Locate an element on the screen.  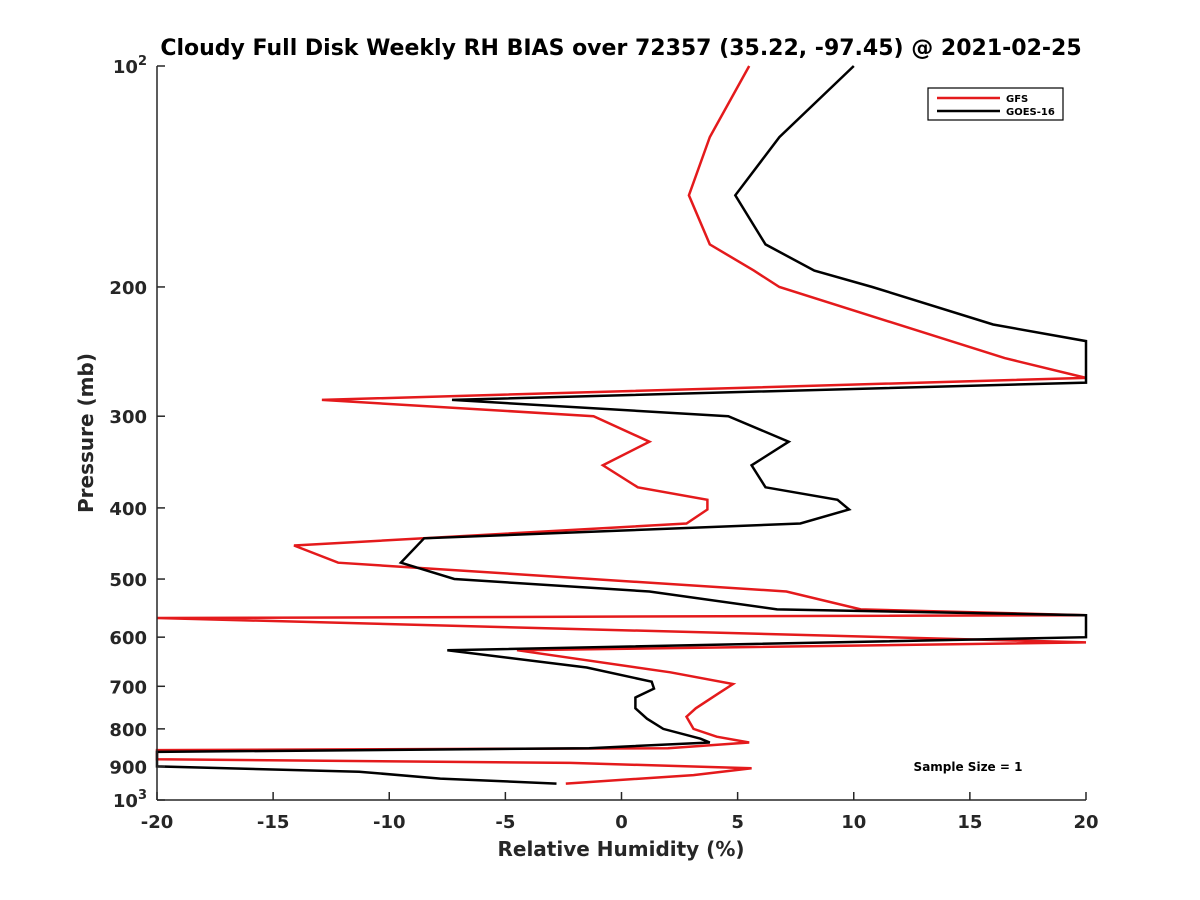
y-tick-label: 10² is located at coordinates (130, 66).